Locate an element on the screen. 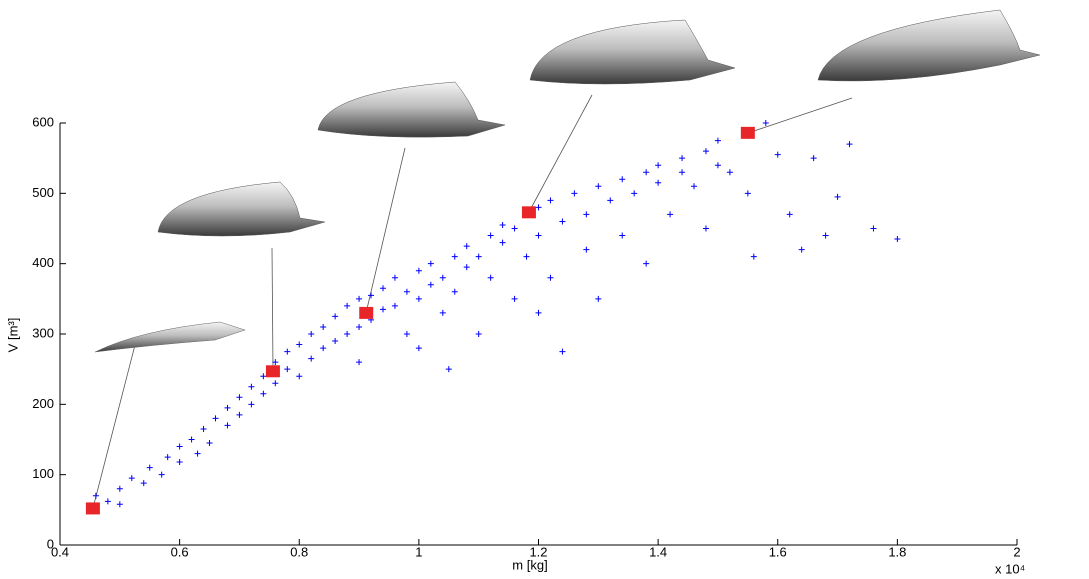 The image size is (1089, 579). y-tick-label: 400 is located at coordinates (43, 262).